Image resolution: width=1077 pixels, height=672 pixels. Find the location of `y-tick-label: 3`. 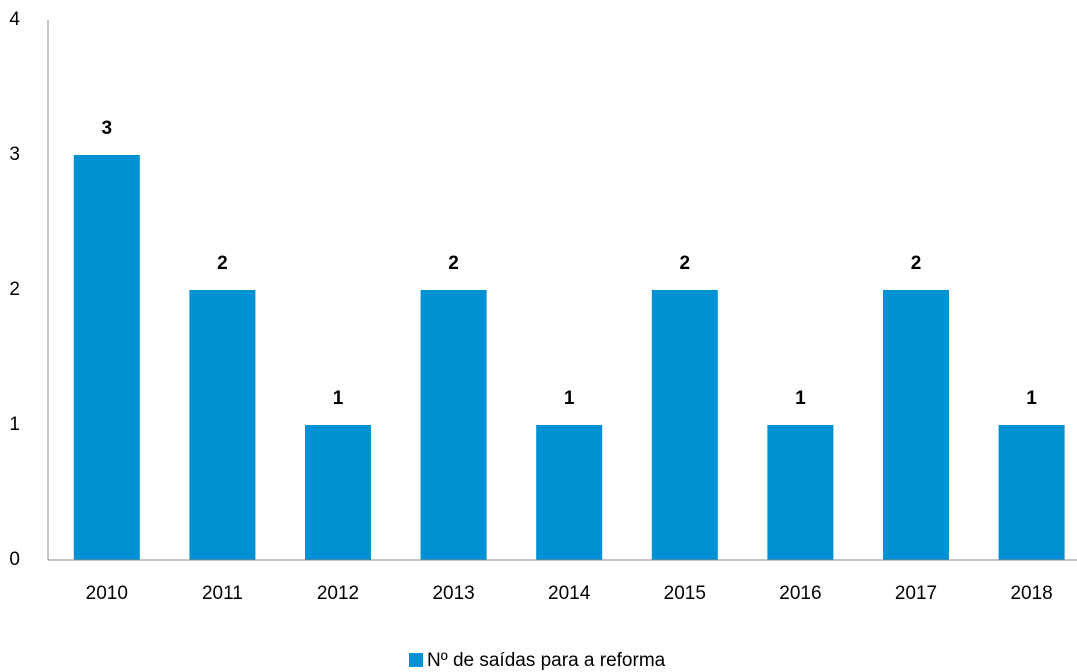

y-tick-label: 3 is located at coordinates (14, 154).